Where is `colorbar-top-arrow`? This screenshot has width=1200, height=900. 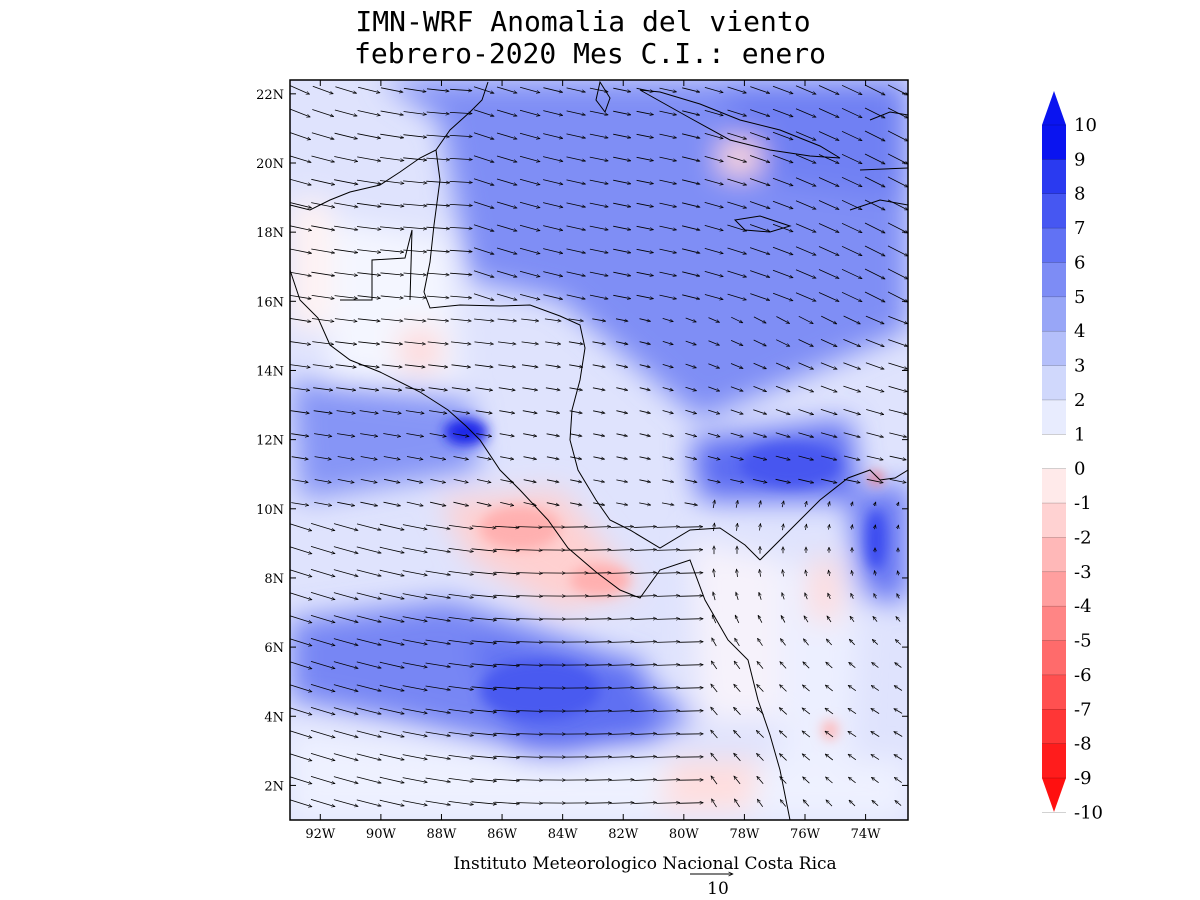 colorbar-top-arrow is located at coordinates (1054, 108).